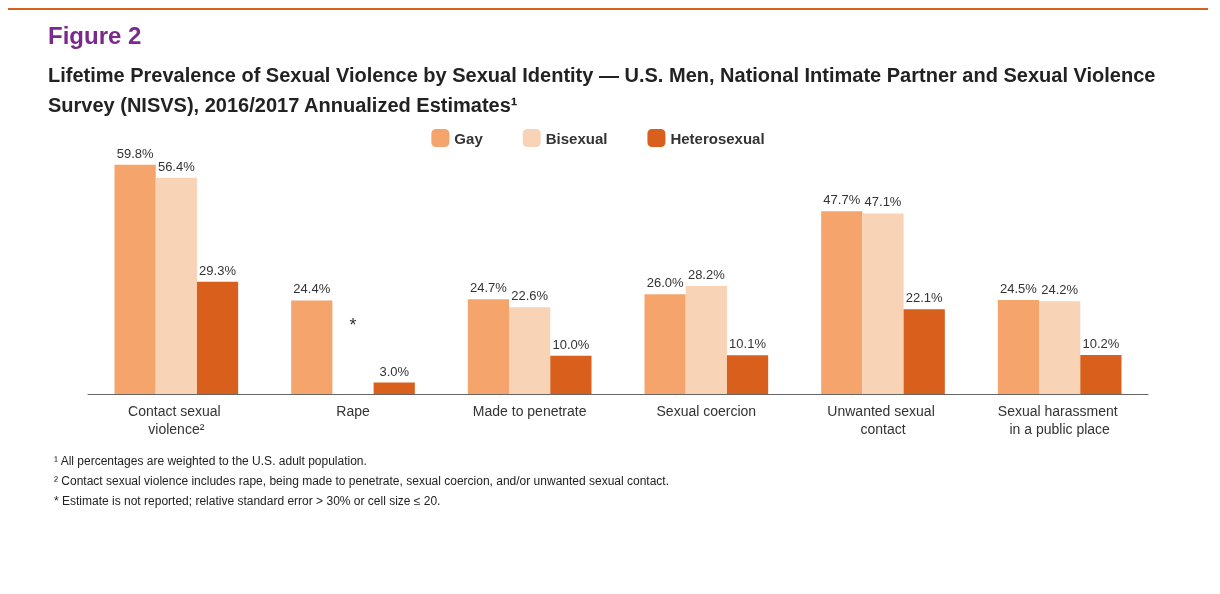  What do you see at coordinates (748, 344) in the screenshot?
I see `data-label: 10.1%` at bounding box center [748, 344].